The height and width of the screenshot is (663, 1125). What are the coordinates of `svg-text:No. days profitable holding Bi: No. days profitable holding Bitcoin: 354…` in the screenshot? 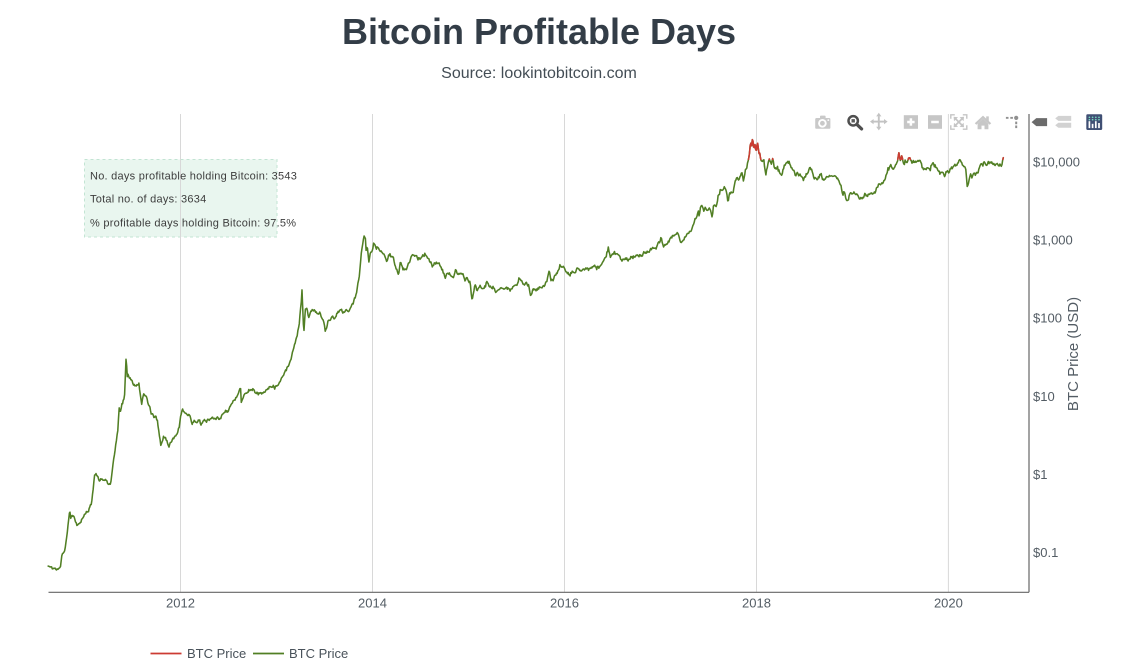 It's located at (193, 177).